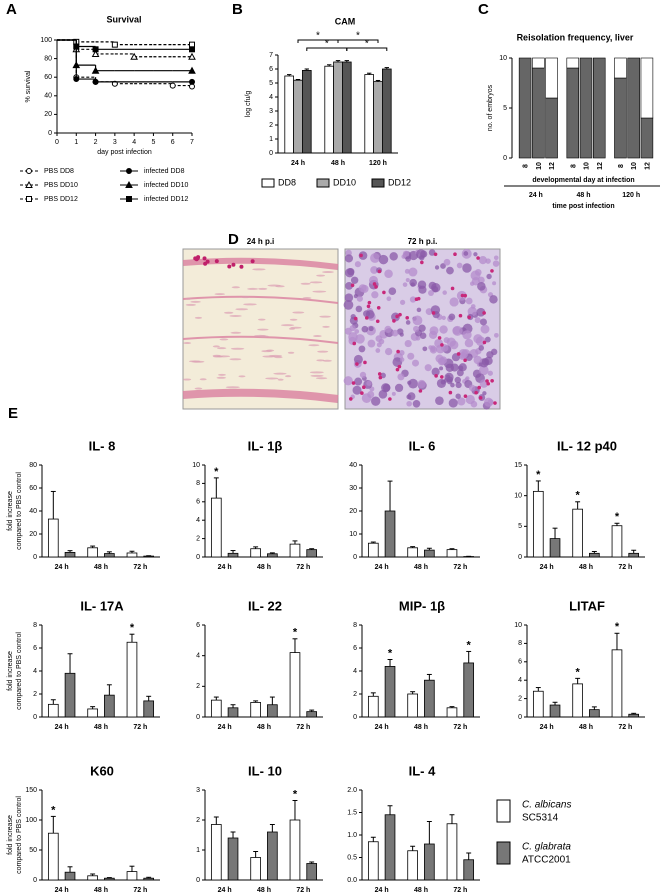  Describe the element at coordinates (198, 850) in the screenshot. I see `y-tick-label: 1` at that location.